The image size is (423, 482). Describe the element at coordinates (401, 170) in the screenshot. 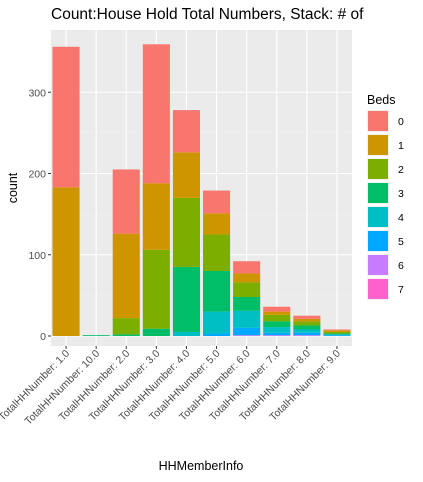

I see `legend-label: 2` at that location.